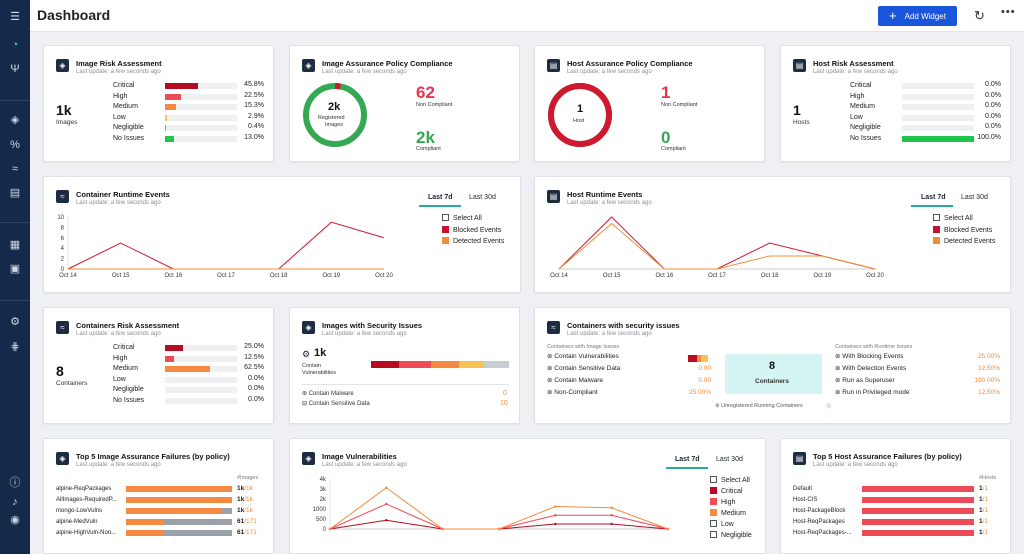 The height and width of the screenshot is (554, 1024). I want to click on non-compliant-label: Non Compliant, so click(434, 105).